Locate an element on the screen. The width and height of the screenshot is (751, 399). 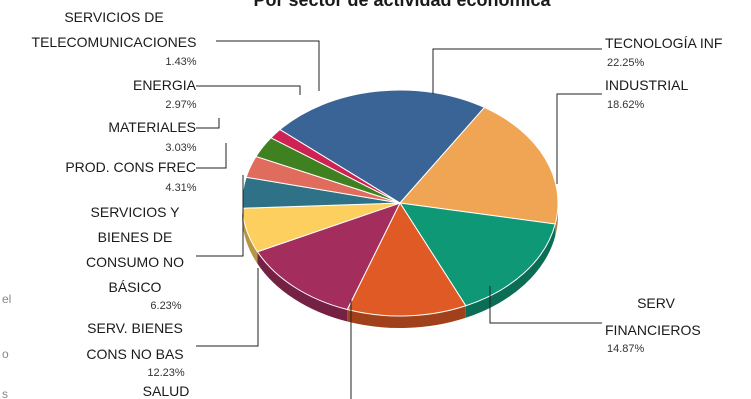
leader-line-tecnologia is located at coordinates (517, 71).